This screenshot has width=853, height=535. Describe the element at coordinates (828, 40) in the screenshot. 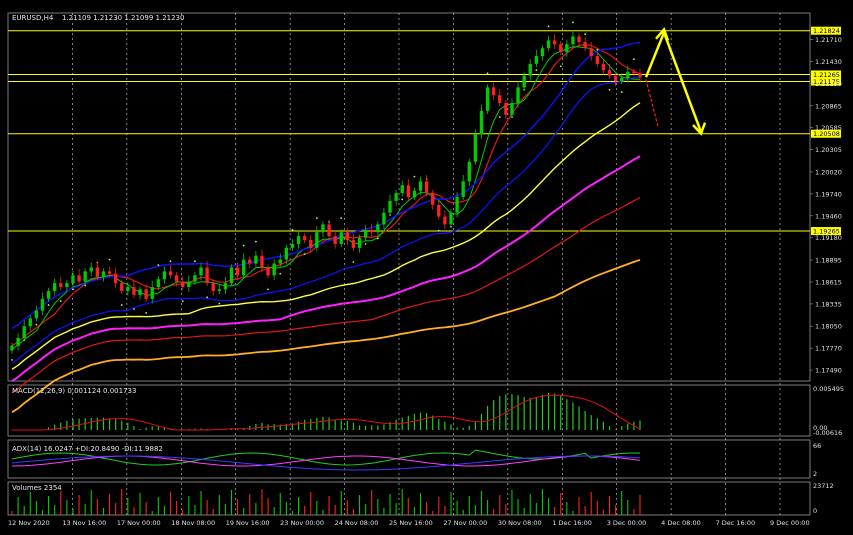

I see `price-tick-label: 1.21710` at that location.